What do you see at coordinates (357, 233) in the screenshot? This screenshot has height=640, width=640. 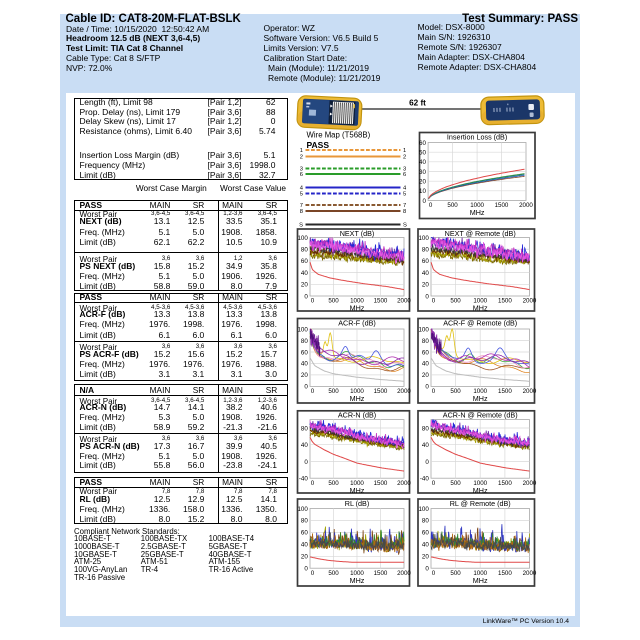 I see `svg-text: NEXT (dB)` at bounding box center [357, 233].